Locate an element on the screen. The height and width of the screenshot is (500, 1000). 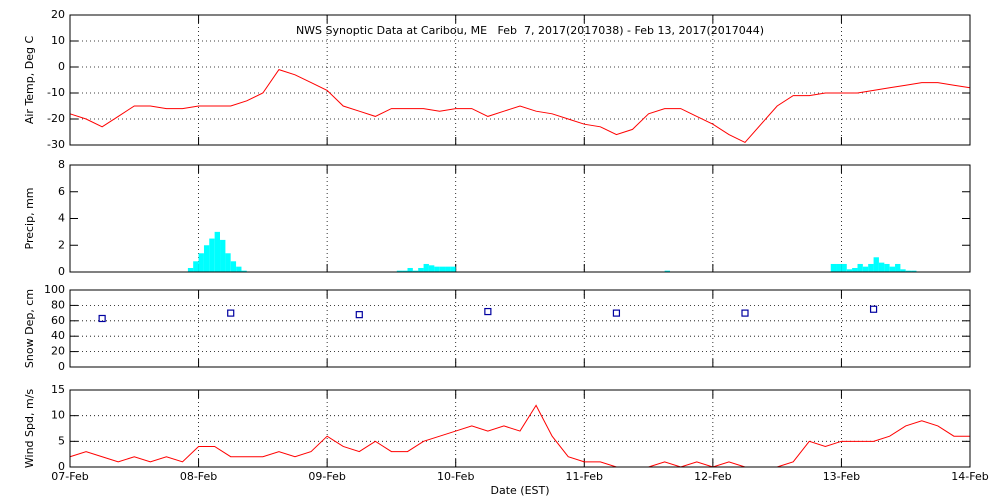
y-axis-label: Wind Spd, m/s is located at coordinates (29, 429).